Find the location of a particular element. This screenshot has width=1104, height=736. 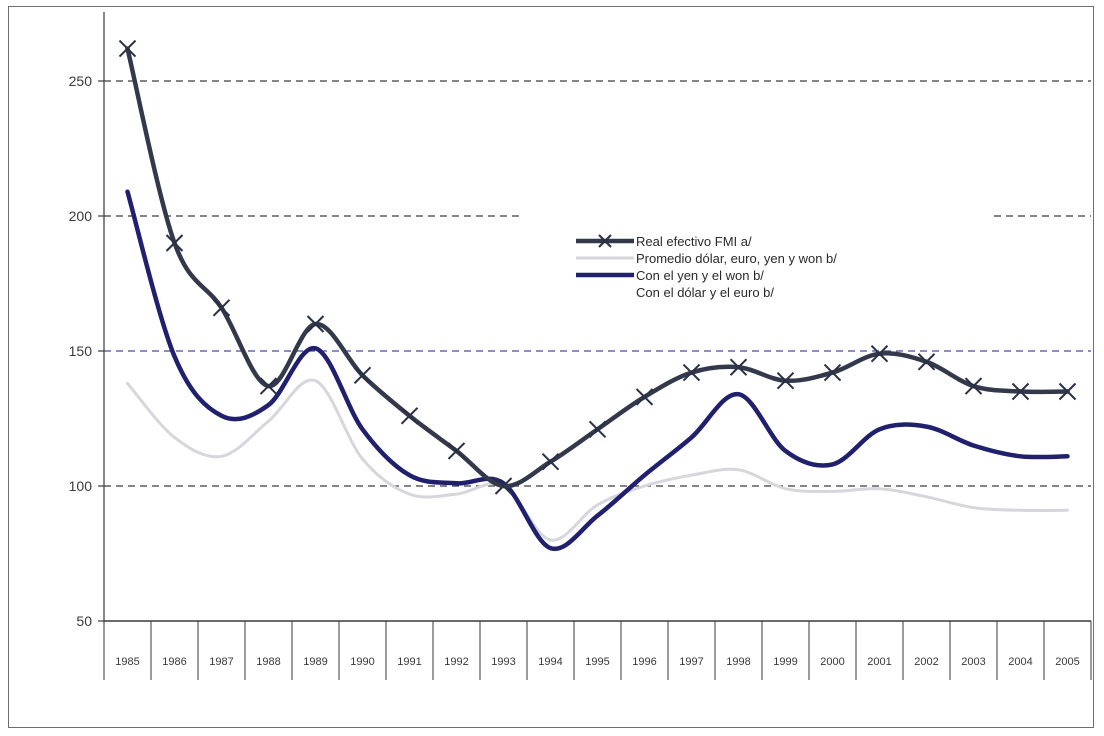

x-tick-label: 1990 is located at coordinates (362, 662).